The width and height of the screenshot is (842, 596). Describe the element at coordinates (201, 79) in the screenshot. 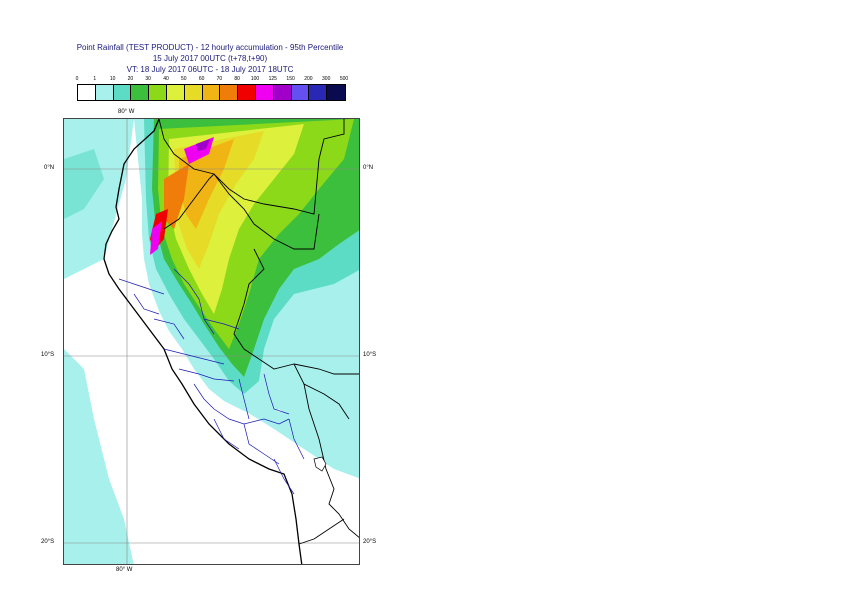

I see `legend-label: 60` at that location.